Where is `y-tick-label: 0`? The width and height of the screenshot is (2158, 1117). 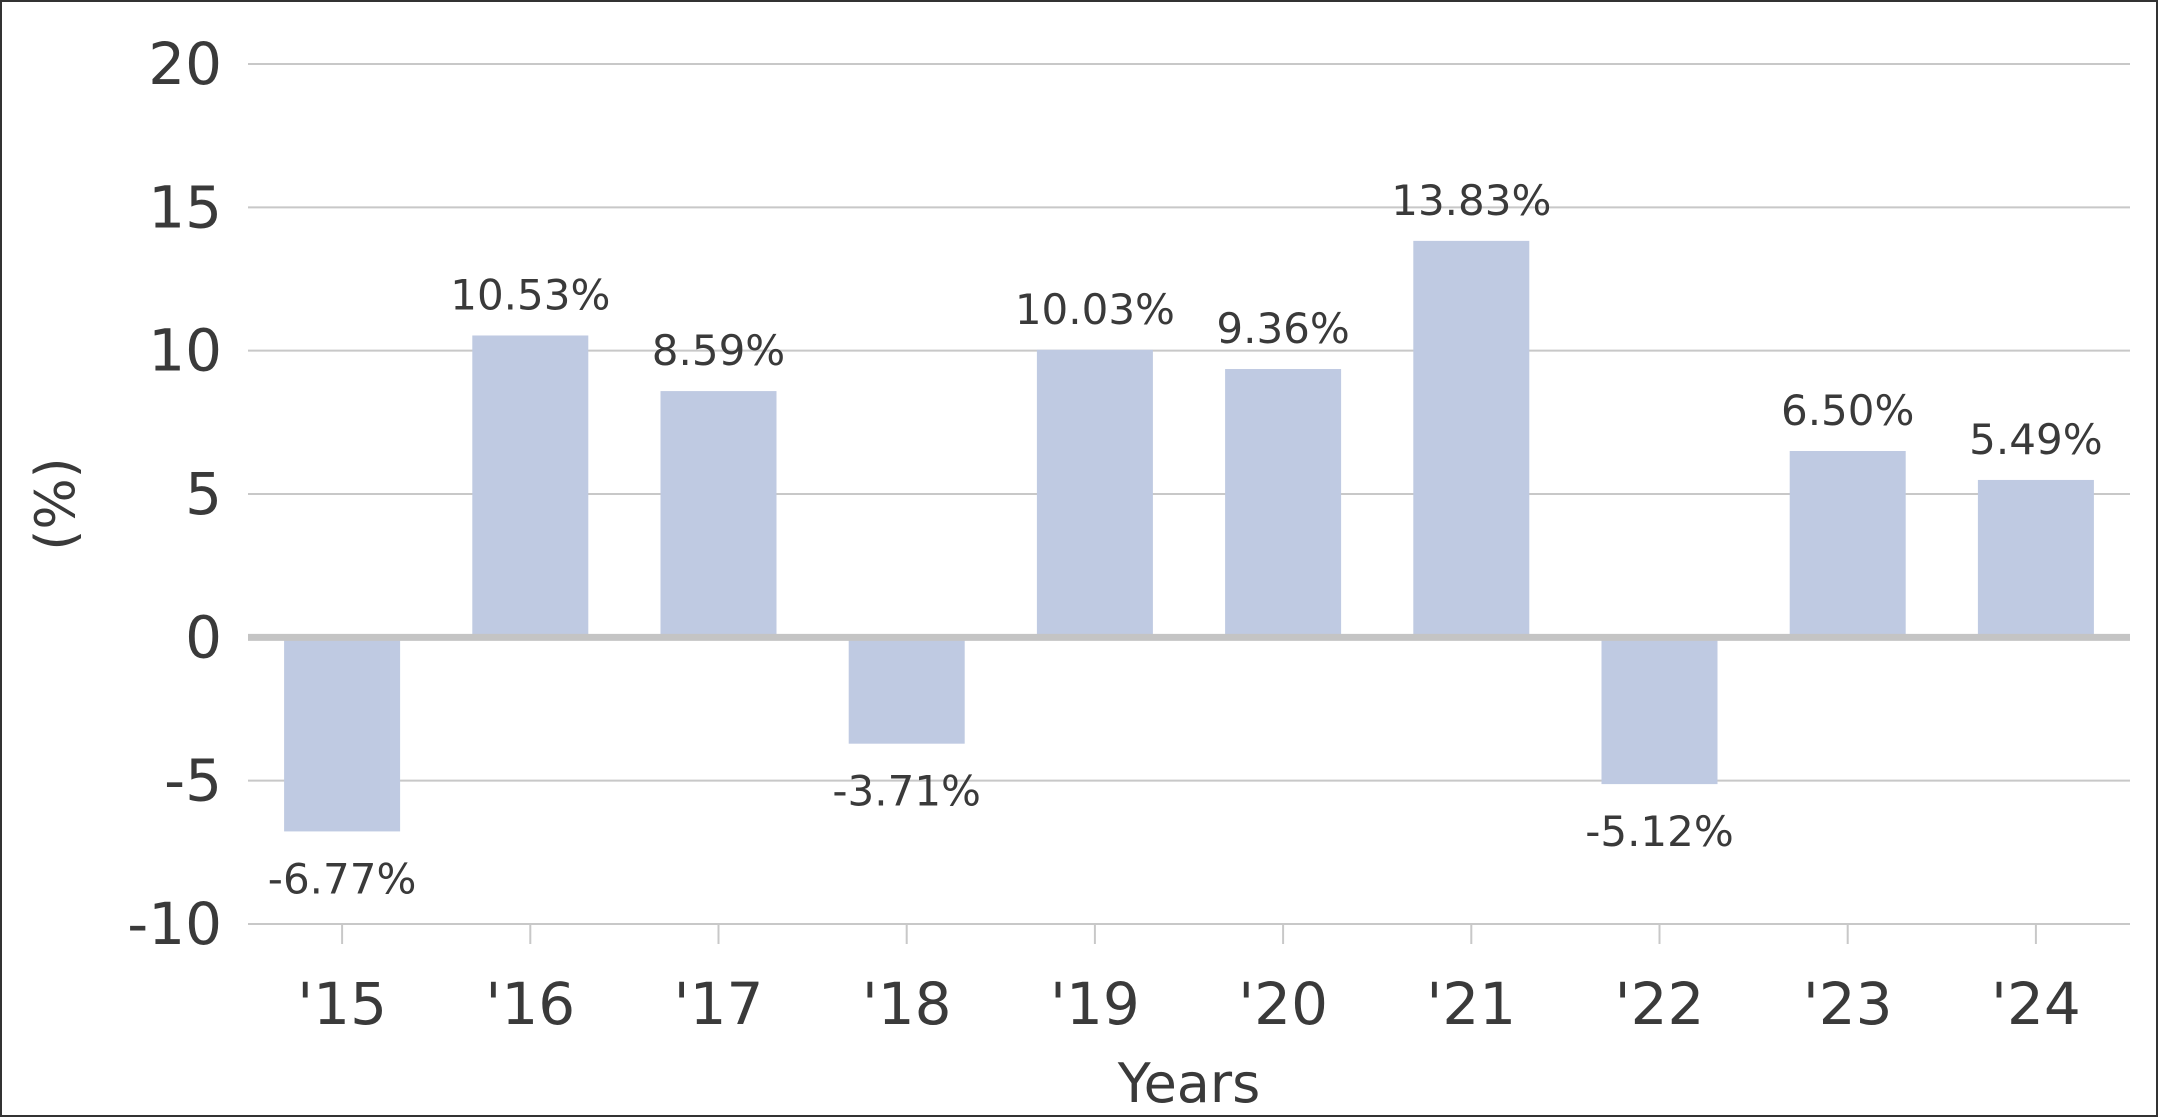 y-tick-label: 0 is located at coordinates (203, 637).